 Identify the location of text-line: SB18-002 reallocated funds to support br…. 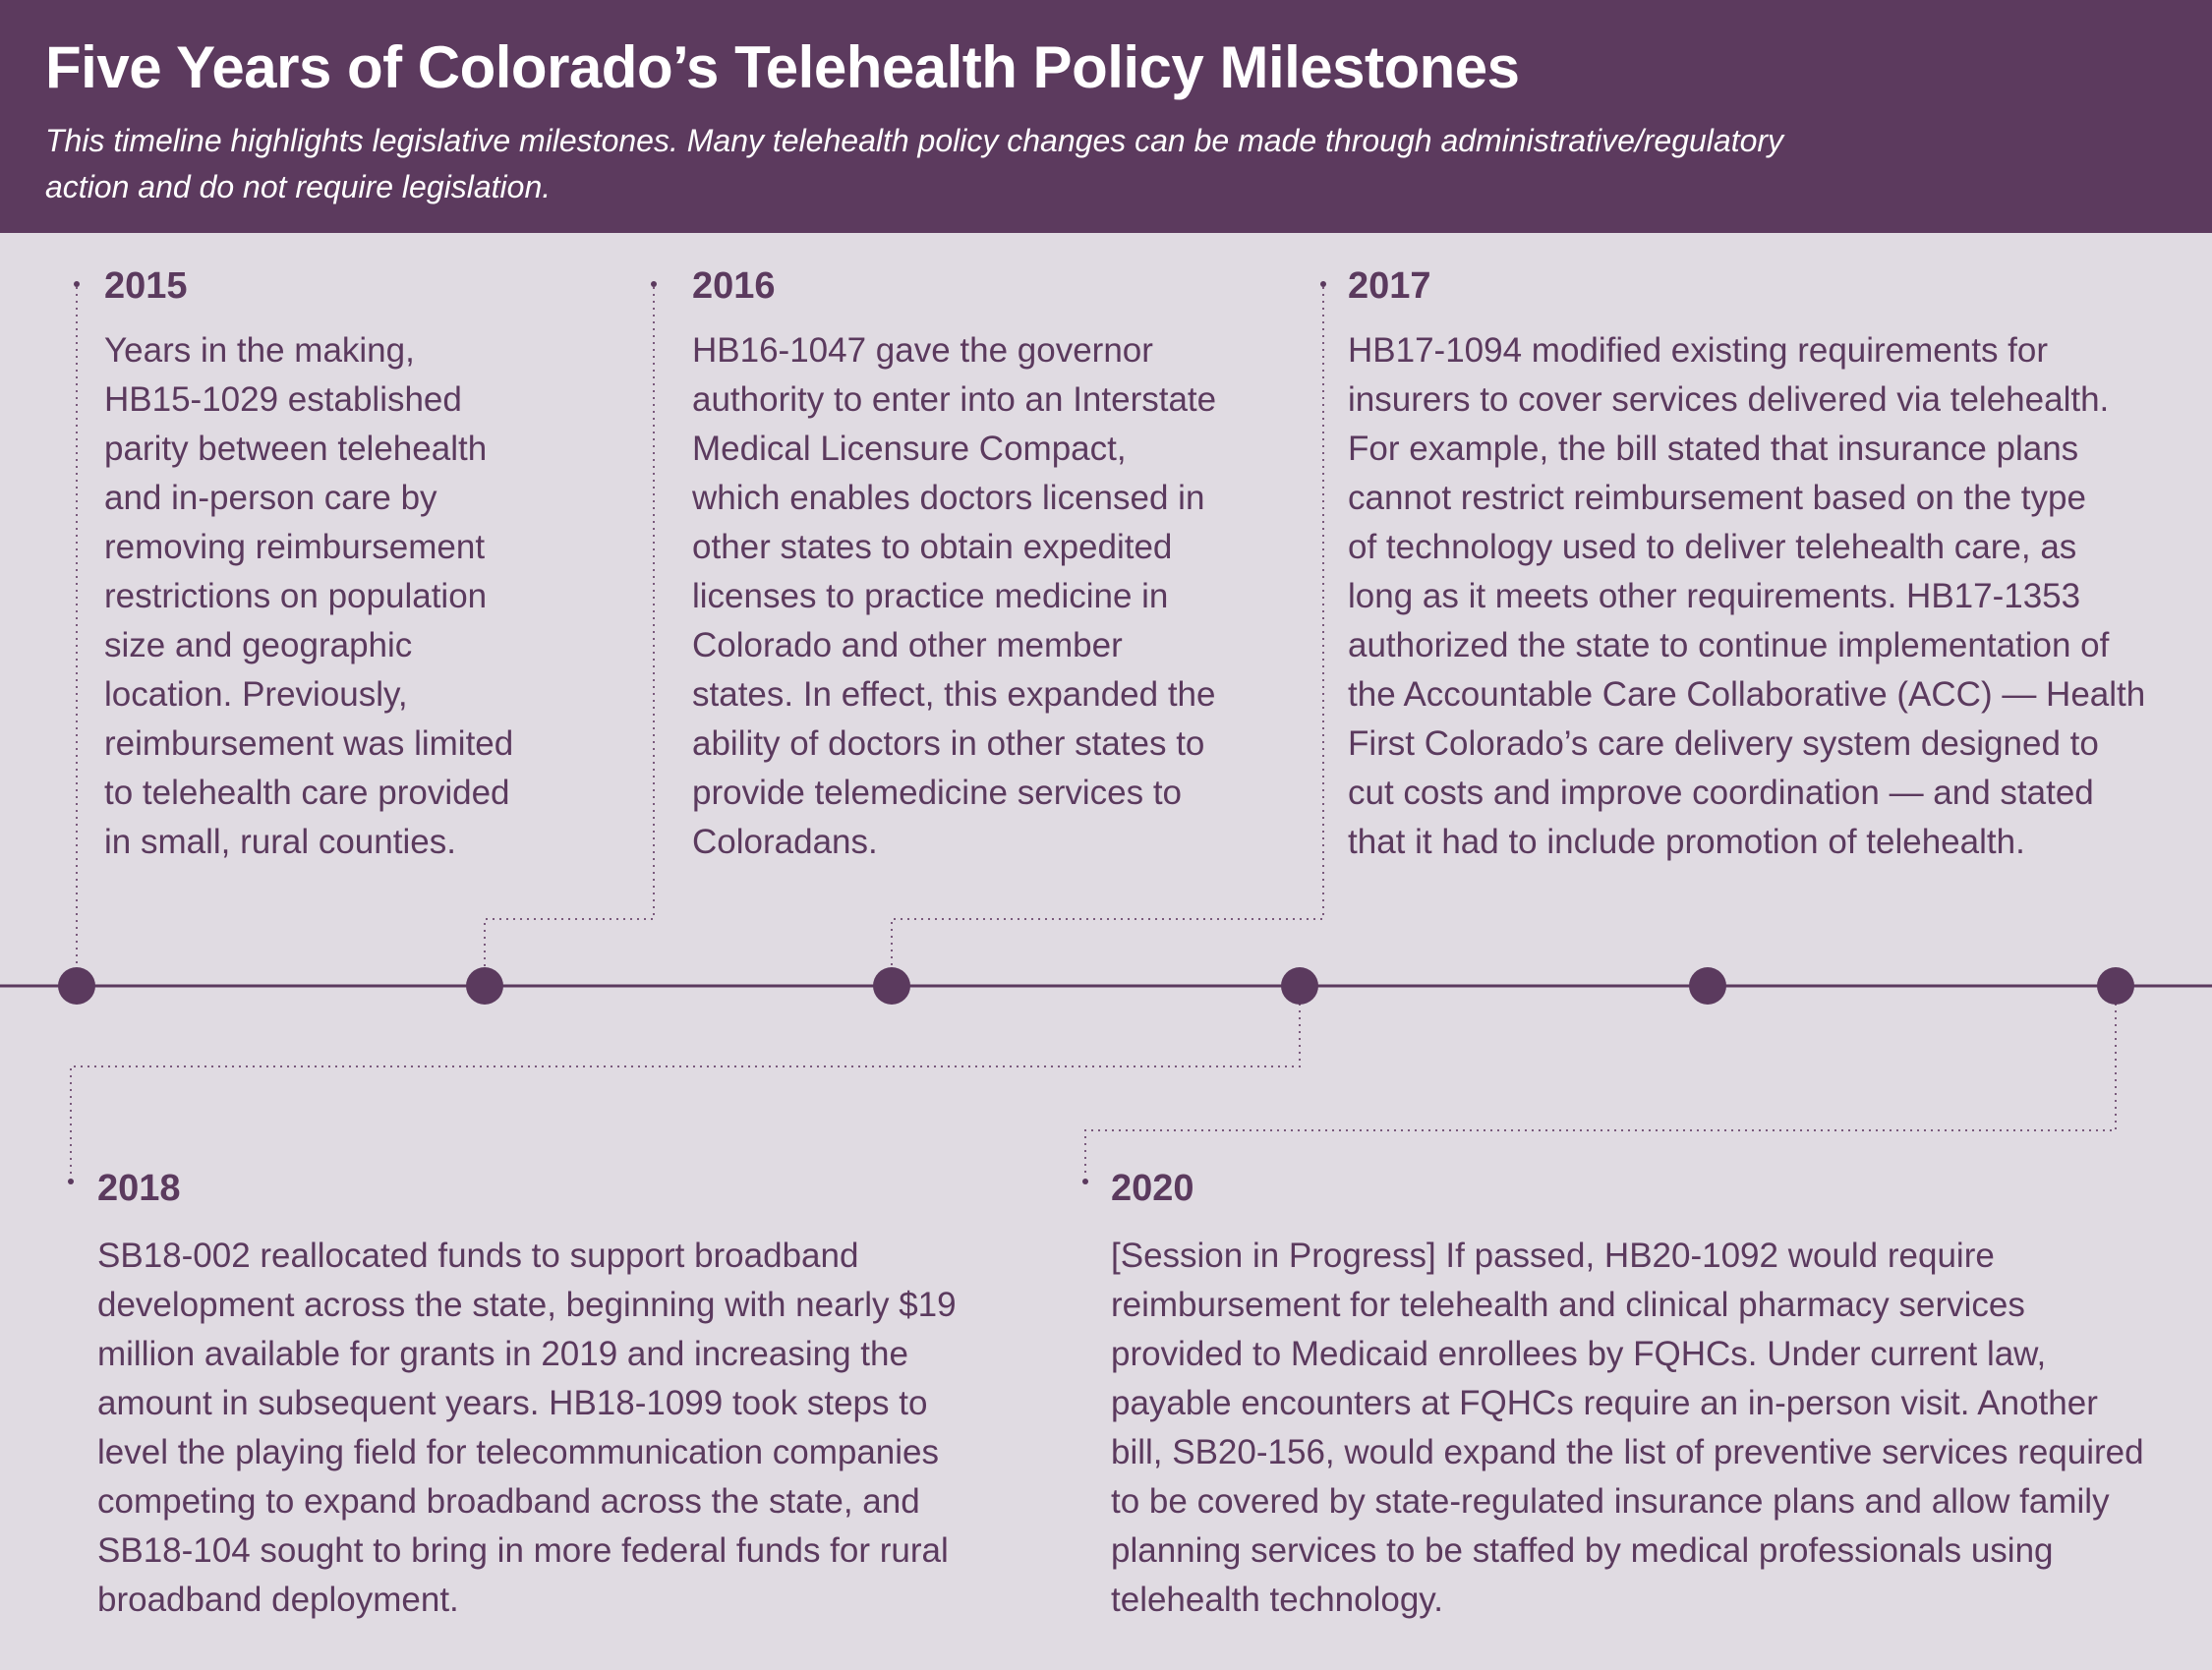
(478, 1256).